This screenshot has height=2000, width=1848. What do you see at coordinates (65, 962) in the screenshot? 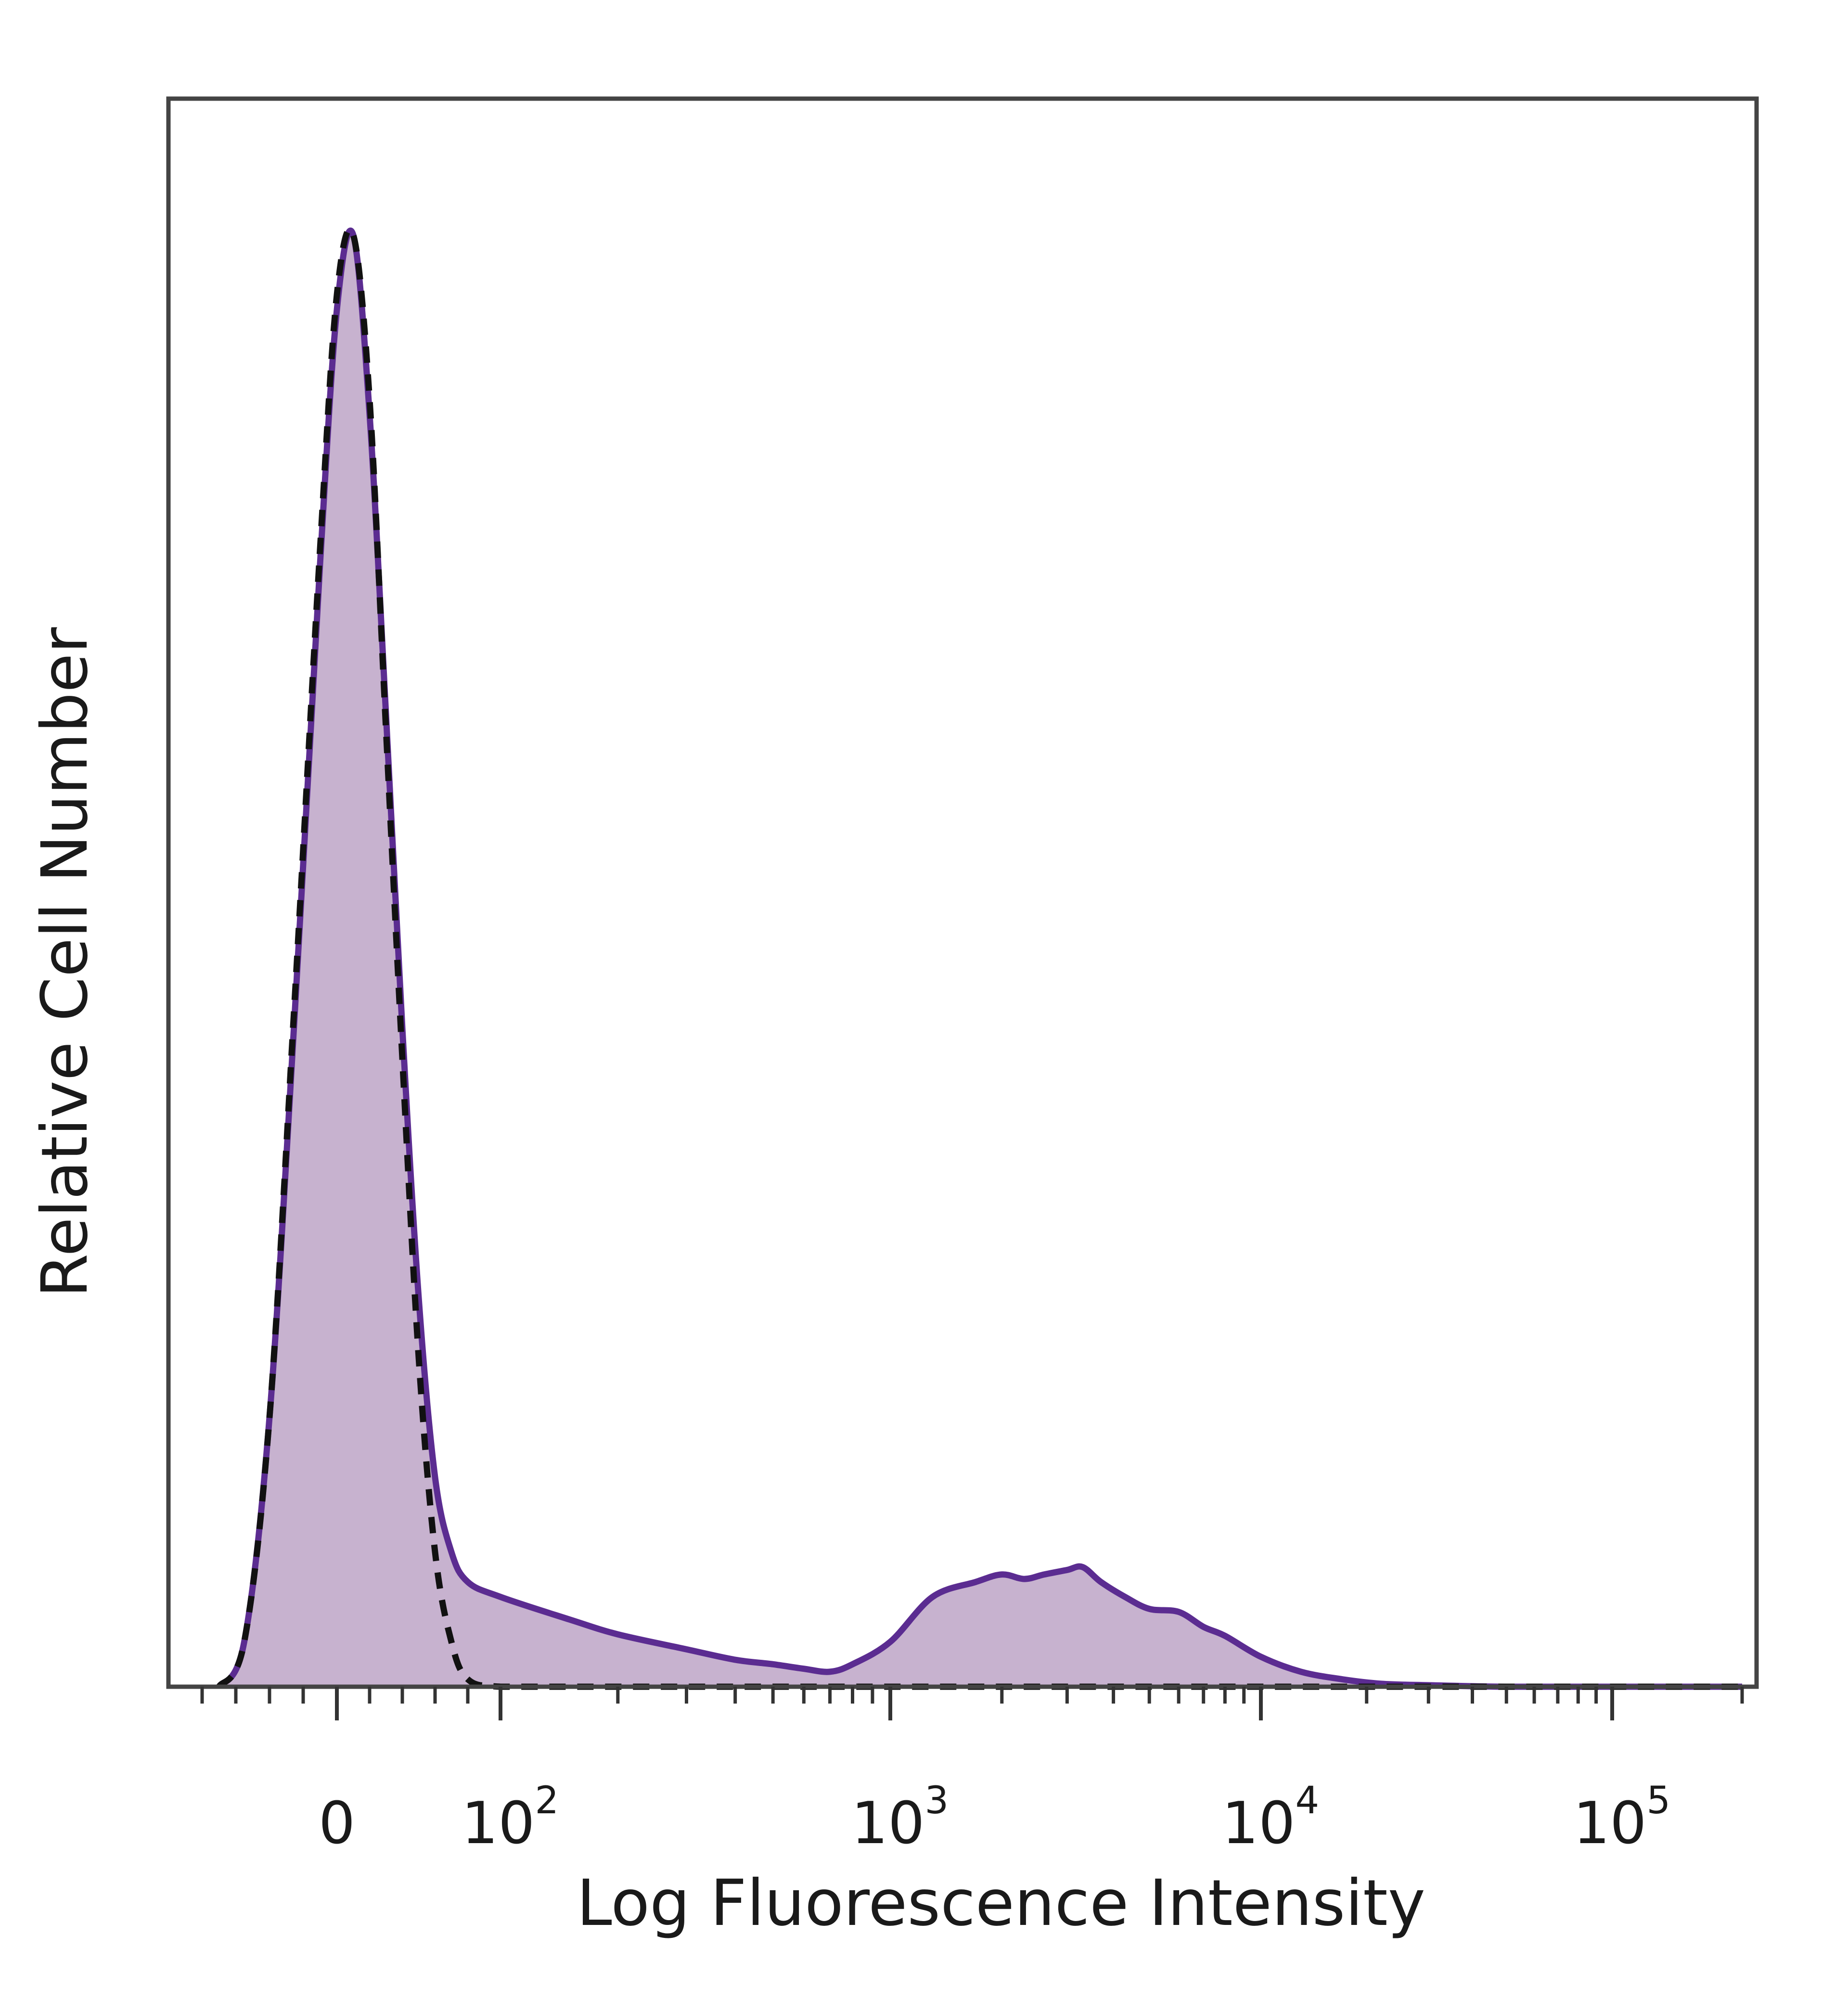
I see `y-axis-label: Relative Cell Number` at bounding box center [65, 962].